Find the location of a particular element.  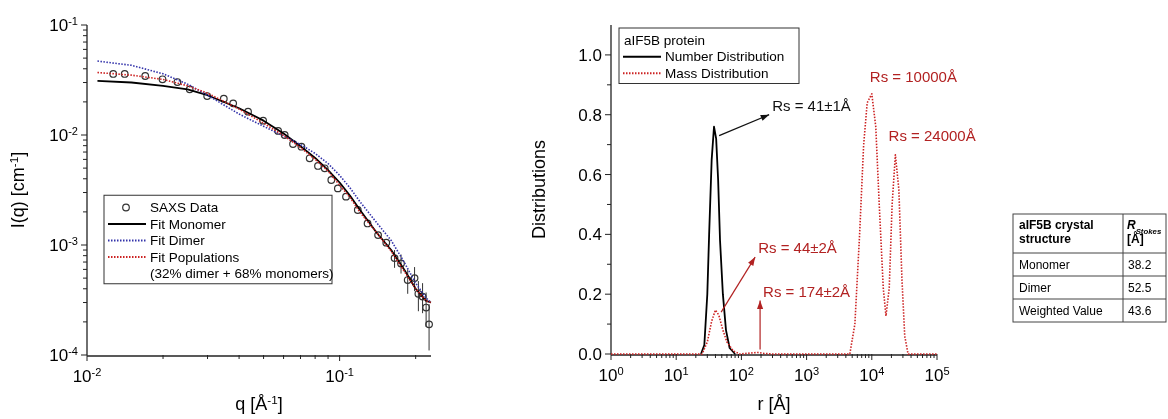

annotation: Rs = 174±2Å is located at coordinates (807, 291).